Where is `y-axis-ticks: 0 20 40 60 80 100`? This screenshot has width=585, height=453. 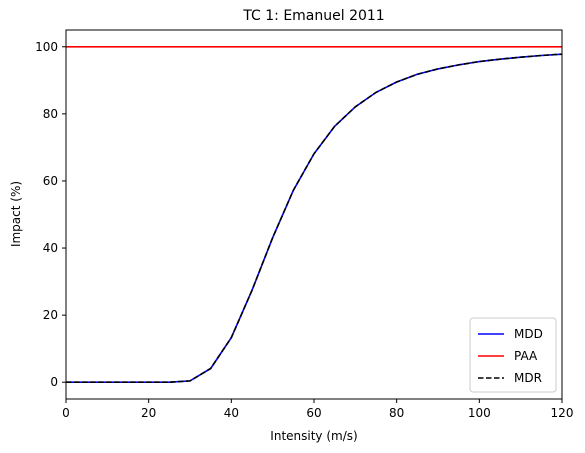
y-axis-ticks: 0 20 40 60 80 100 is located at coordinates (50, 214).